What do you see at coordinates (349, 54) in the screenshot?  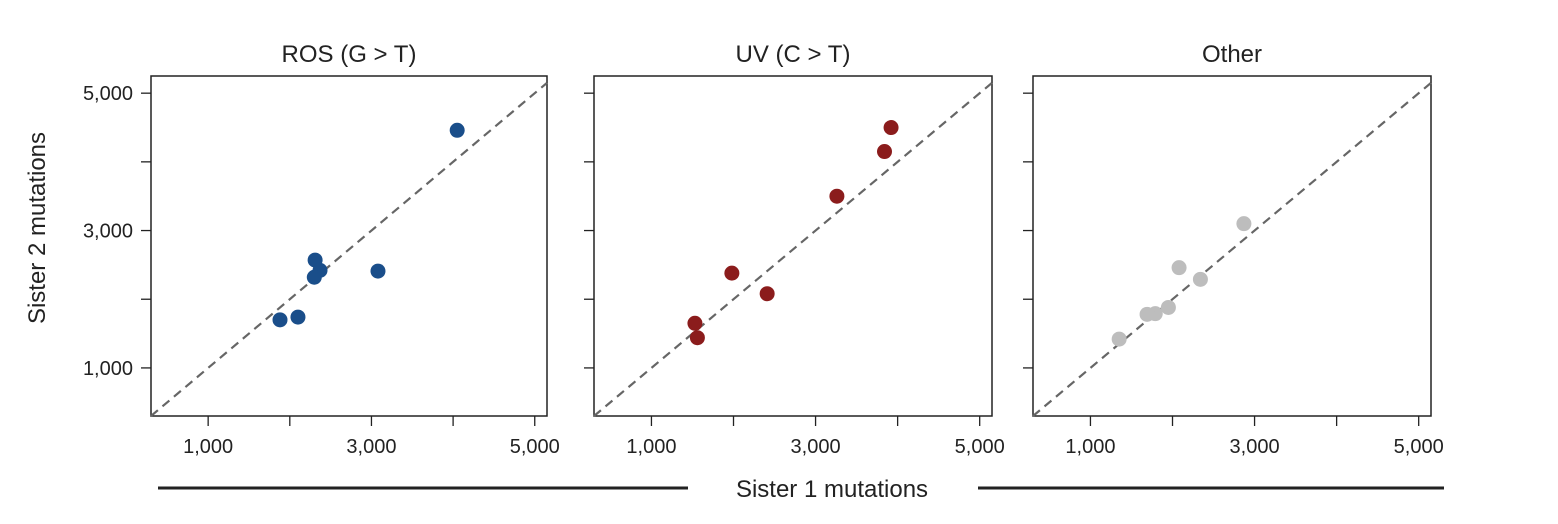 I see `panel-title: ROS (G > T)` at bounding box center [349, 54].